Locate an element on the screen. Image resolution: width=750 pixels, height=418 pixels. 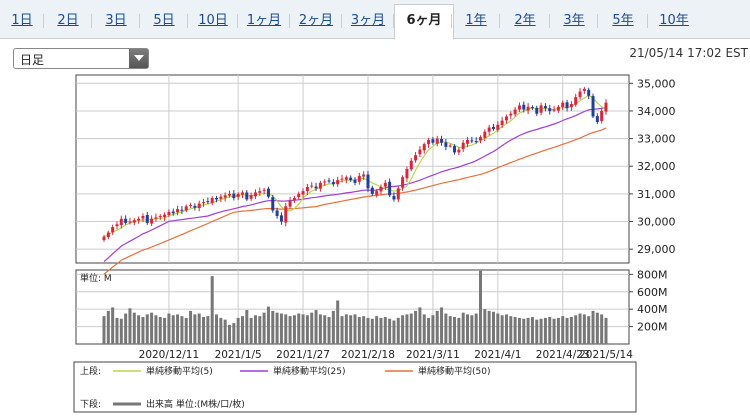
tab-3: 5日 is located at coordinates (164, 20).